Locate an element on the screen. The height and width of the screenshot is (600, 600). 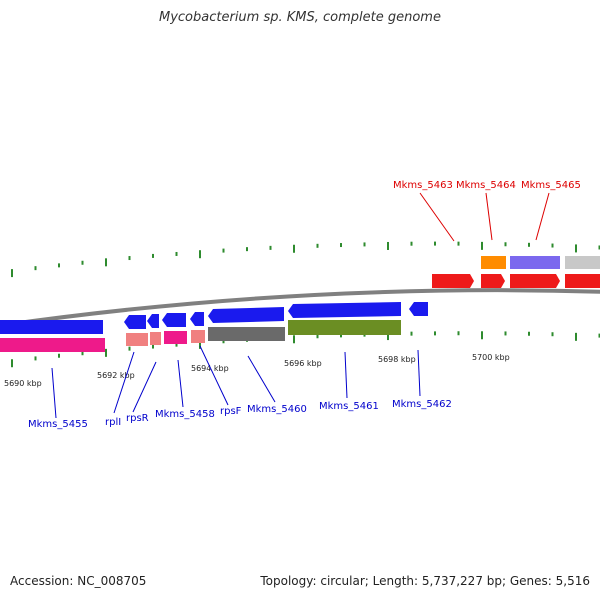
gene-arrow-mkms5460 is located at coordinates (246, 315).